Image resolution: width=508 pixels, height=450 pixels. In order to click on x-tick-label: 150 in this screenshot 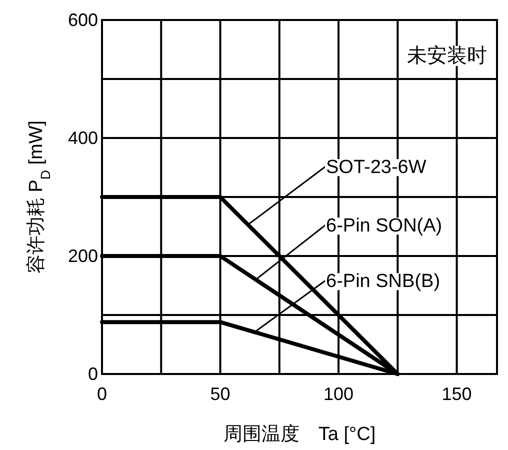, I will do `click(457, 394)`.